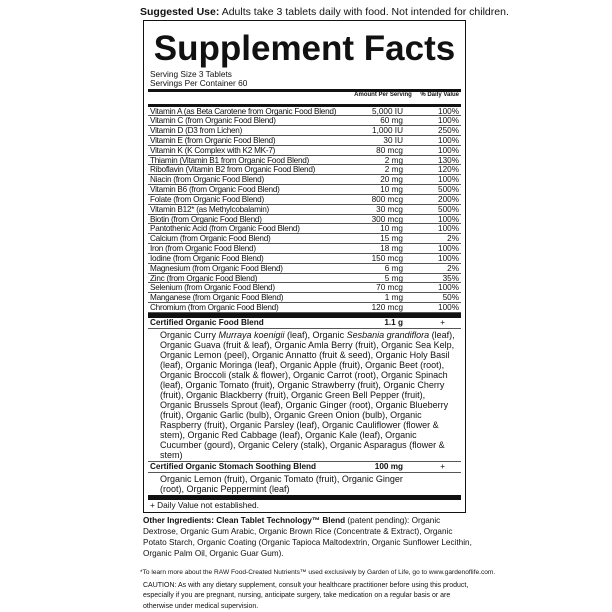 This screenshot has width=612, height=612. What do you see at coordinates (304, 239) in the screenshot?
I see `nutrient-row: Calcium (from Organic Food Blend) 15 mg 2%` at bounding box center [304, 239].